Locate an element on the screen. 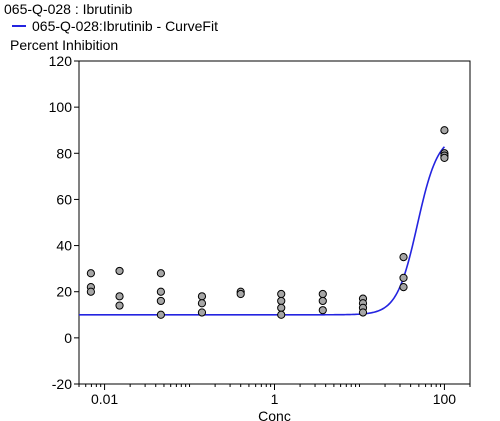 This screenshot has width=500, height=421. x-axis: 0.01 1 100 is located at coordinates (274, 395).